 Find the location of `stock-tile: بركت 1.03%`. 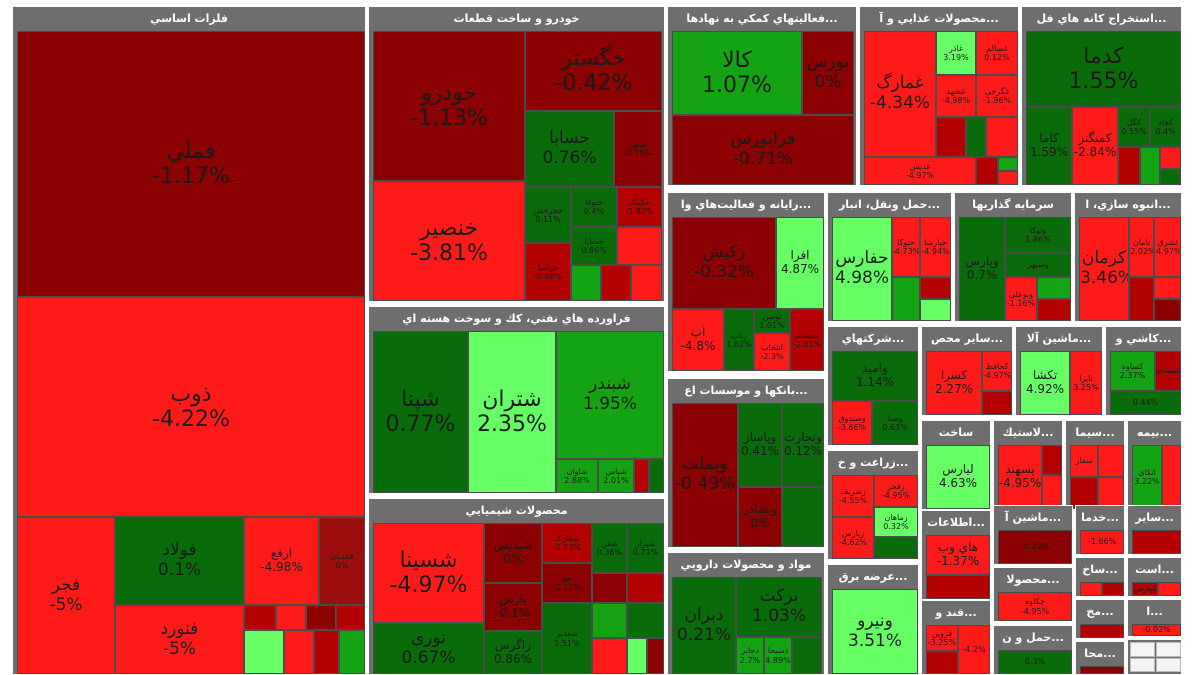

stock-tile: بركت 1.03% is located at coordinates (779, 607).